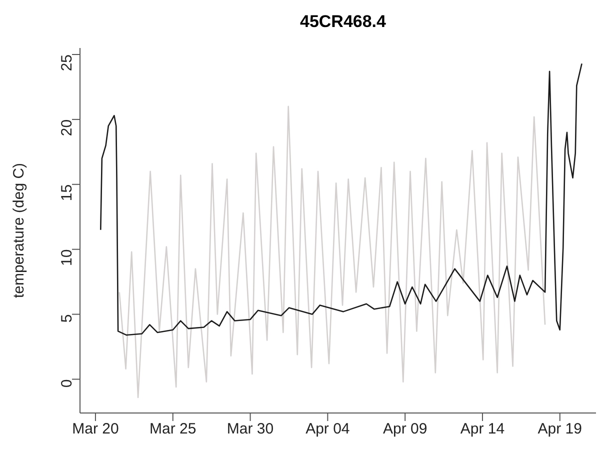  I want to click on chart-title: 45CR468.4, so click(342, 22).